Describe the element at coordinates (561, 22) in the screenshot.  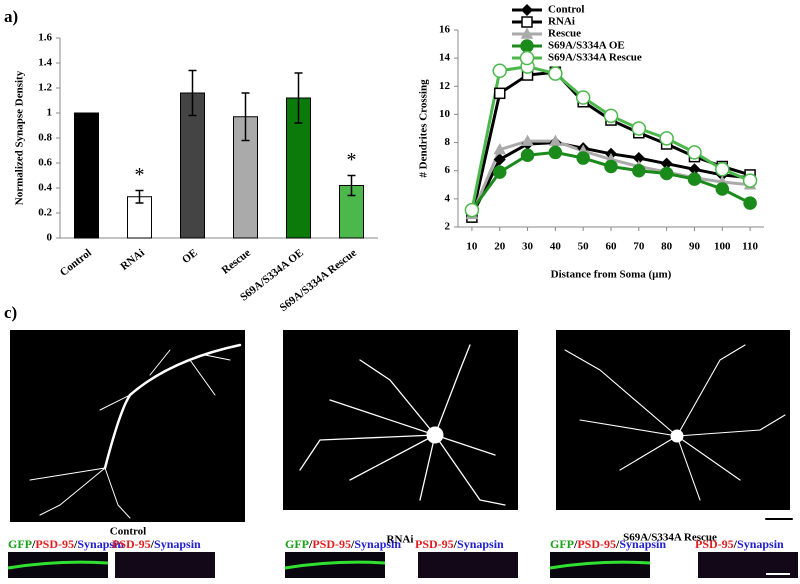
I see `legend-label: RNAi` at that location.